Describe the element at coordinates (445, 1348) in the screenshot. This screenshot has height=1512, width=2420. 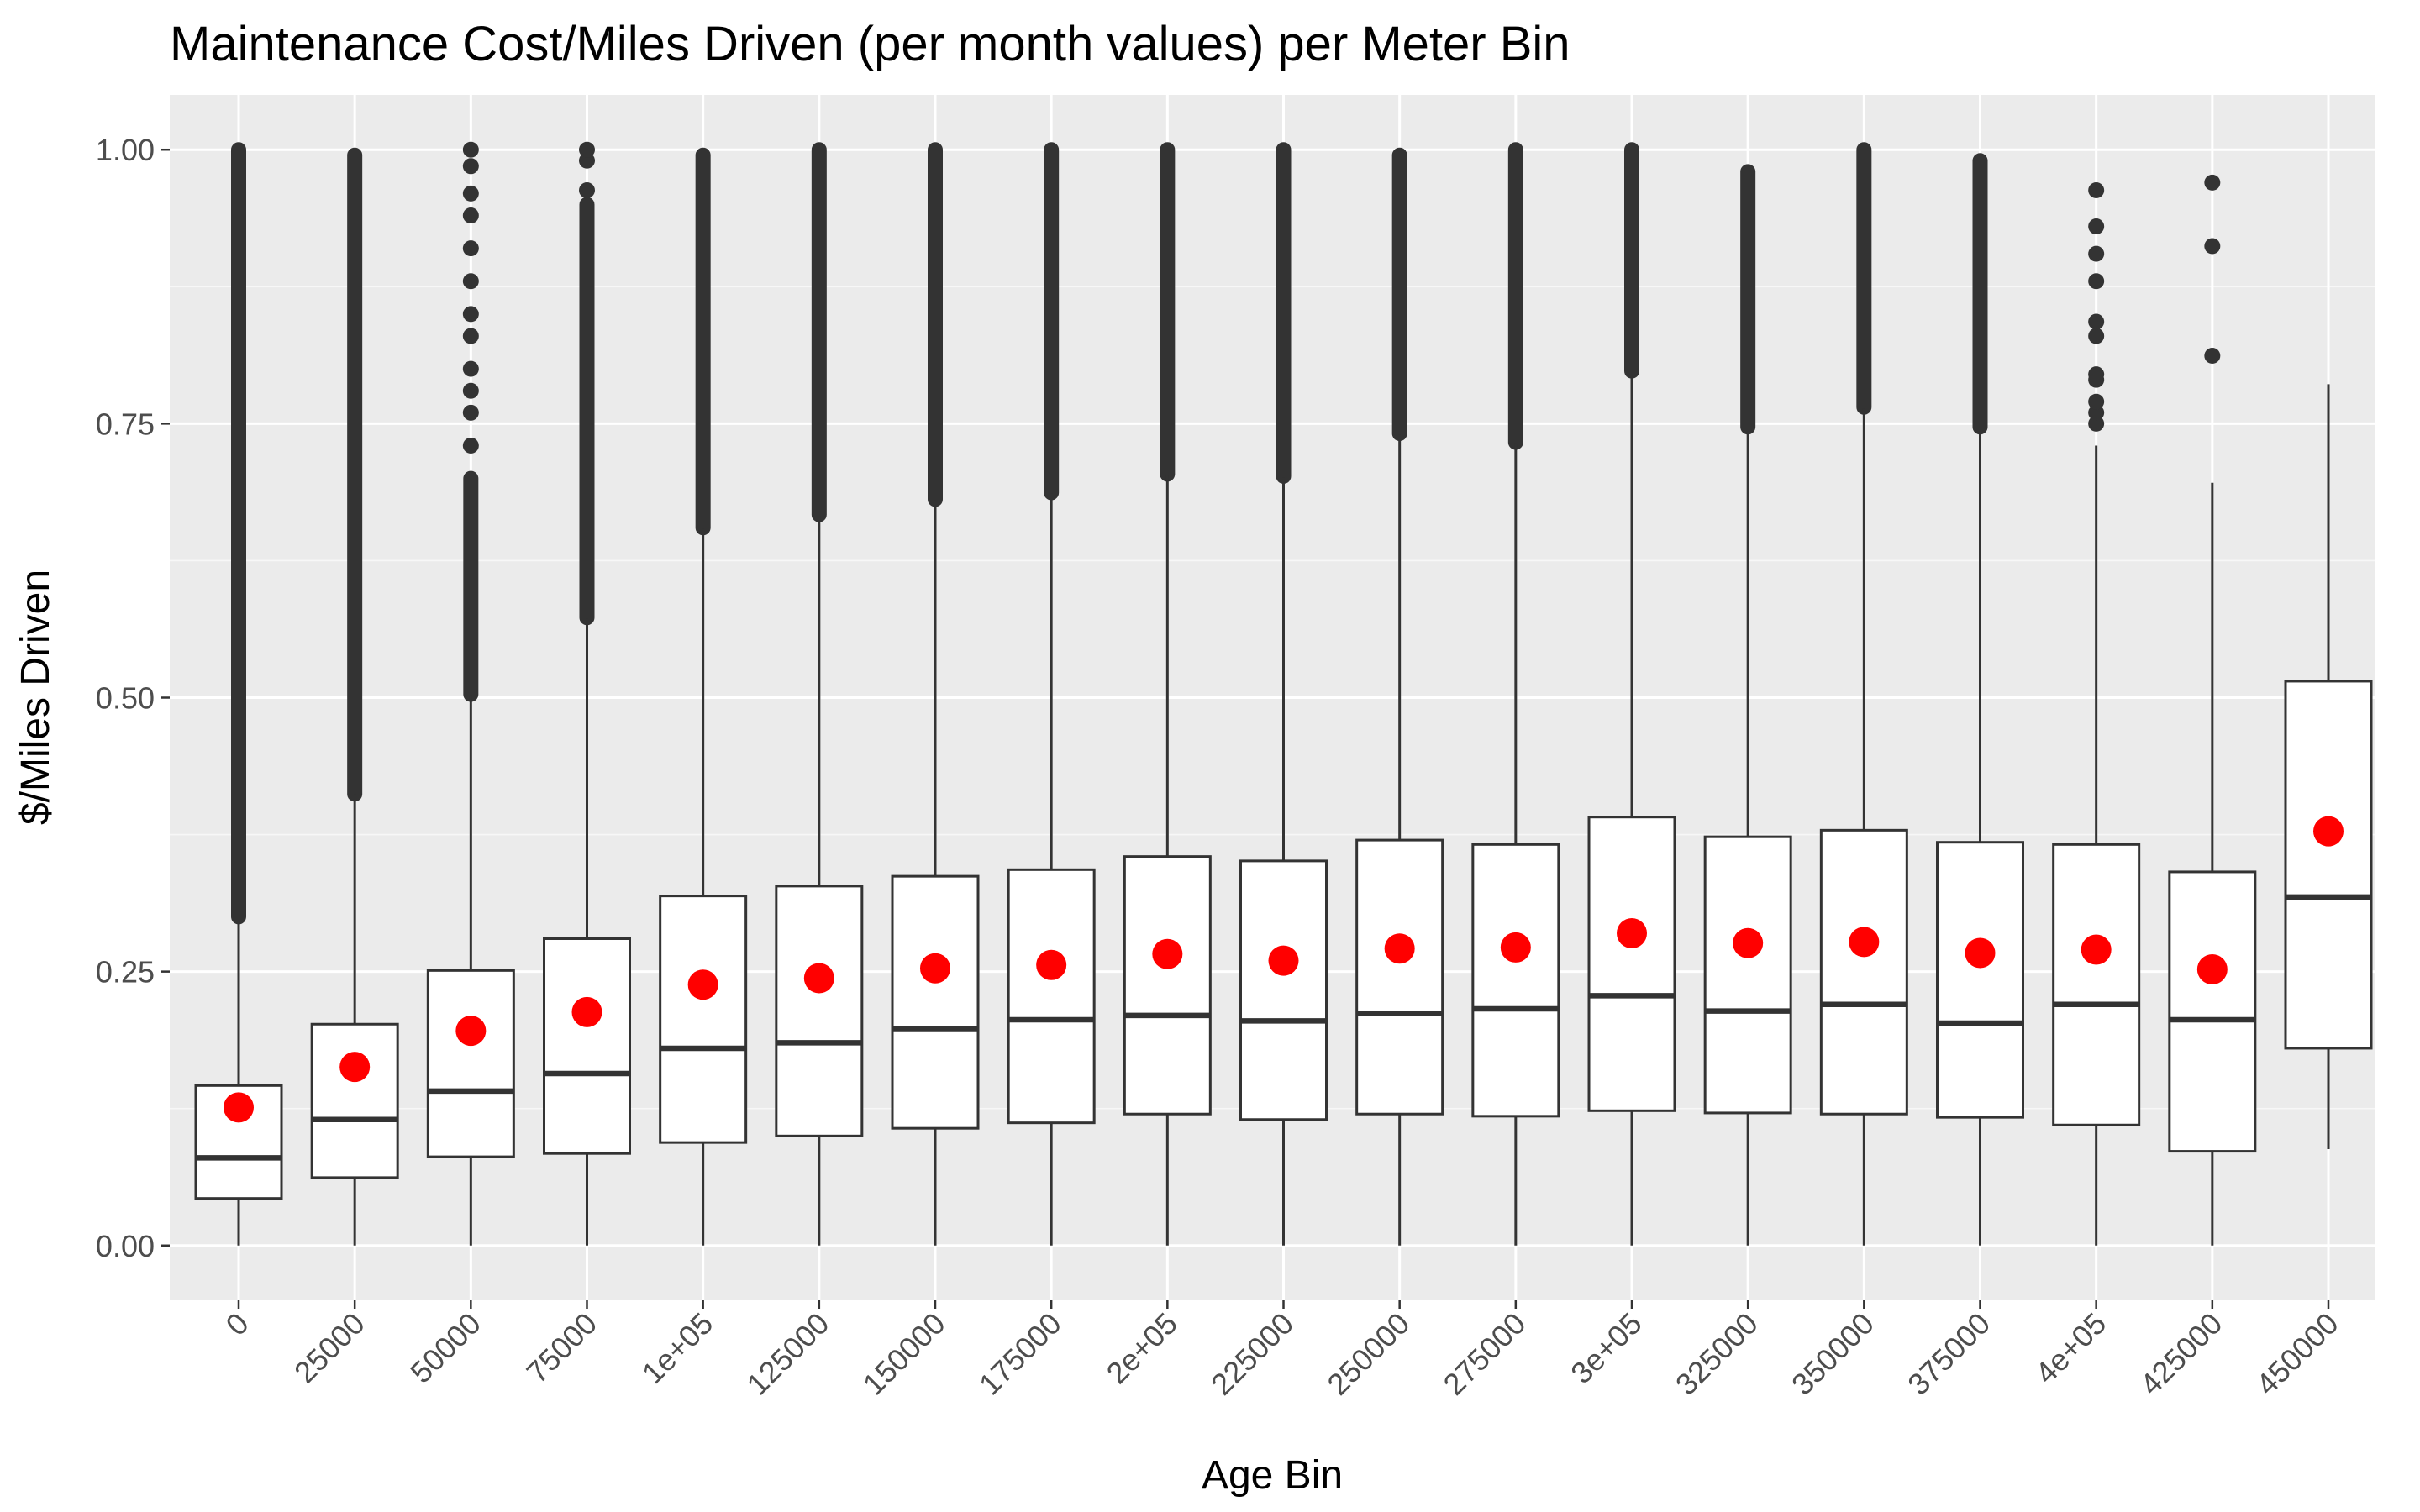
I see `x-tick-label: 50000` at that location.